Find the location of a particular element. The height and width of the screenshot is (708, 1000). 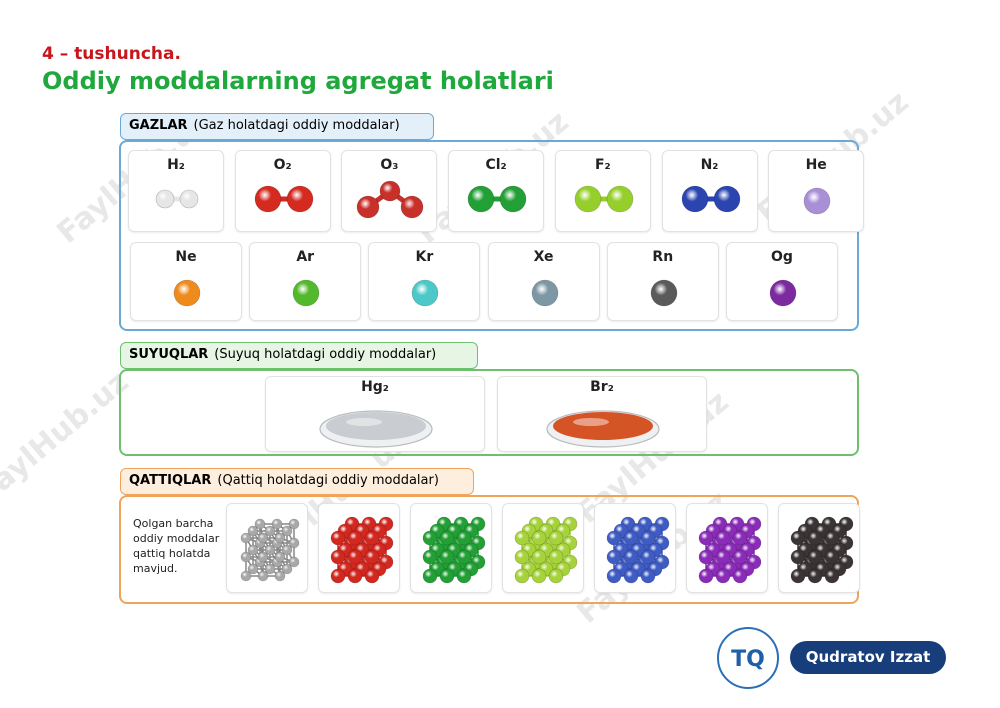

element-card: He is located at coordinates (816, 191).